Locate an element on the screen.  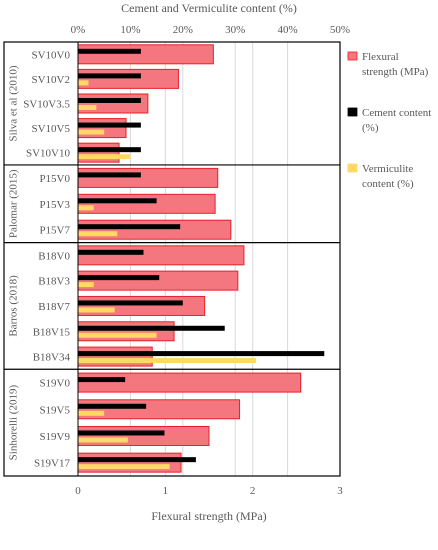
group-label: Sinhorelli (2019) is located at coordinates (14, 423).